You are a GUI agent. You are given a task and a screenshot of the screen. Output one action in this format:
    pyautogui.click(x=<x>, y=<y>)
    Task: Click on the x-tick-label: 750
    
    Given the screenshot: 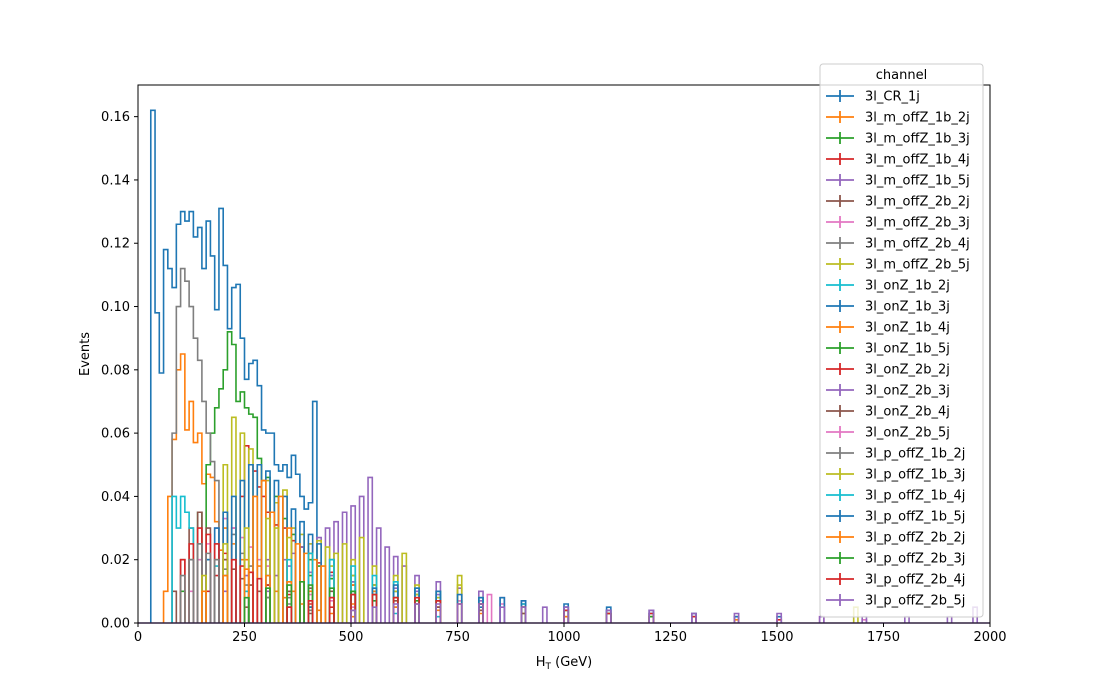 What is the action you would take?
    pyautogui.click(x=457, y=637)
    